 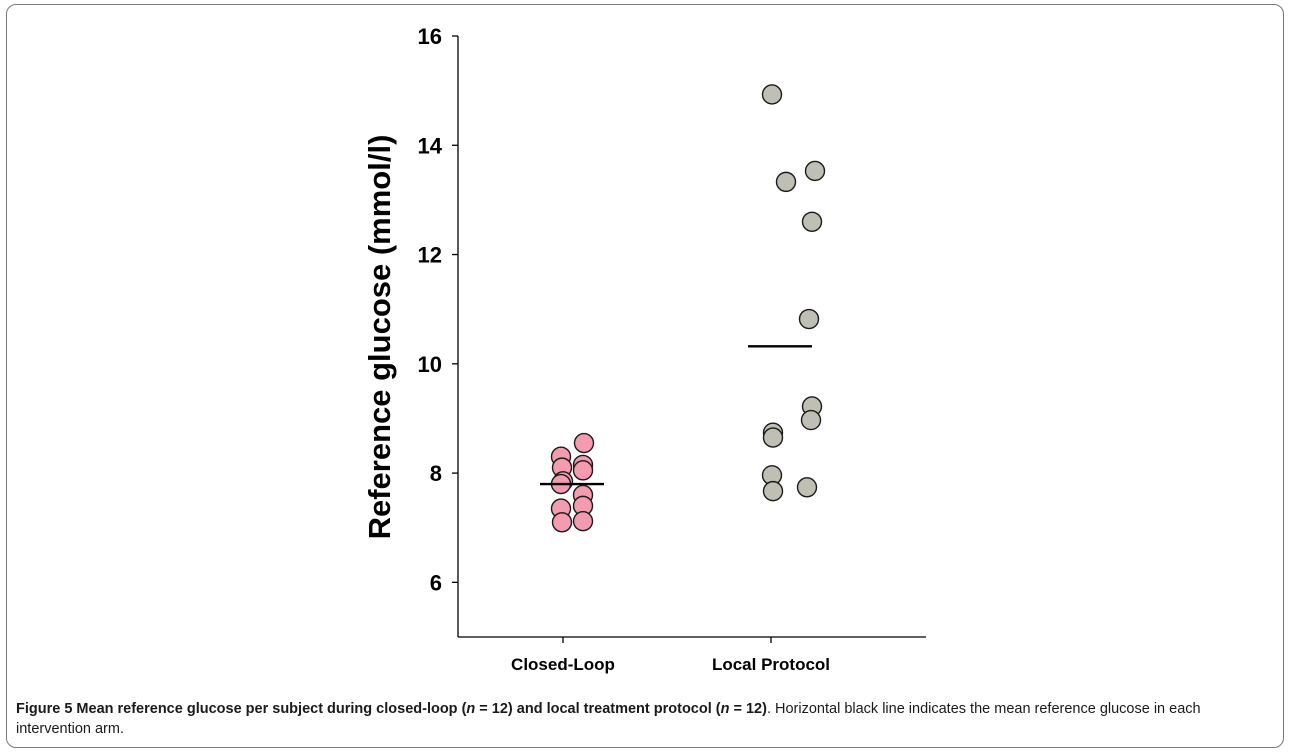 I want to click on mean-lines, so click(x=676, y=415).